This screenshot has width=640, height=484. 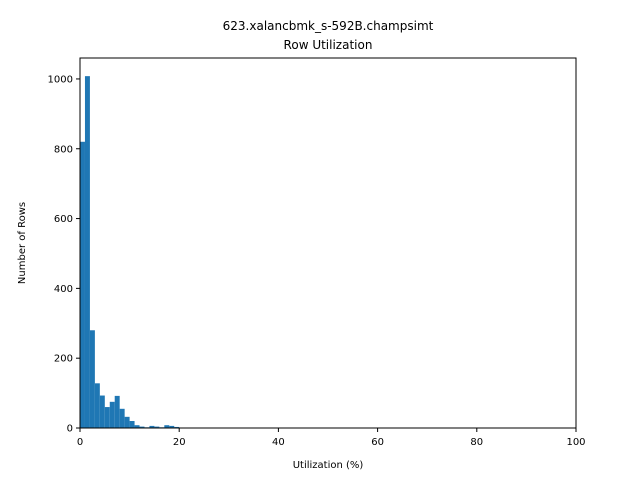 What do you see at coordinates (80, 442) in the screenshot?
I see `x-tick-label: 0` at bounding box center [80, 442].